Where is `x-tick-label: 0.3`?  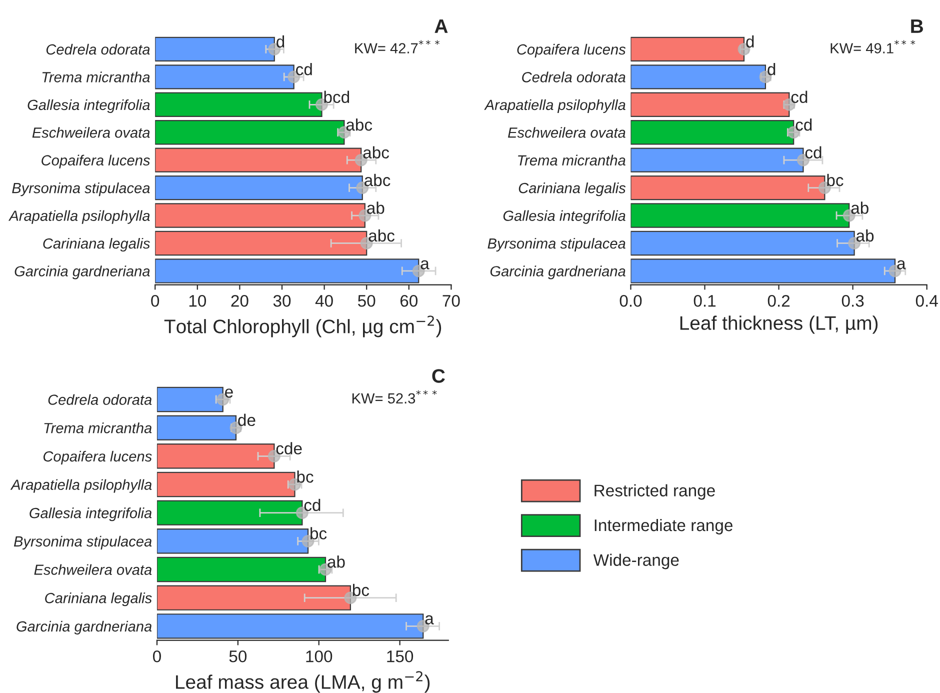 x-tick-label: 0.3 is located at coordinates (853, 300).